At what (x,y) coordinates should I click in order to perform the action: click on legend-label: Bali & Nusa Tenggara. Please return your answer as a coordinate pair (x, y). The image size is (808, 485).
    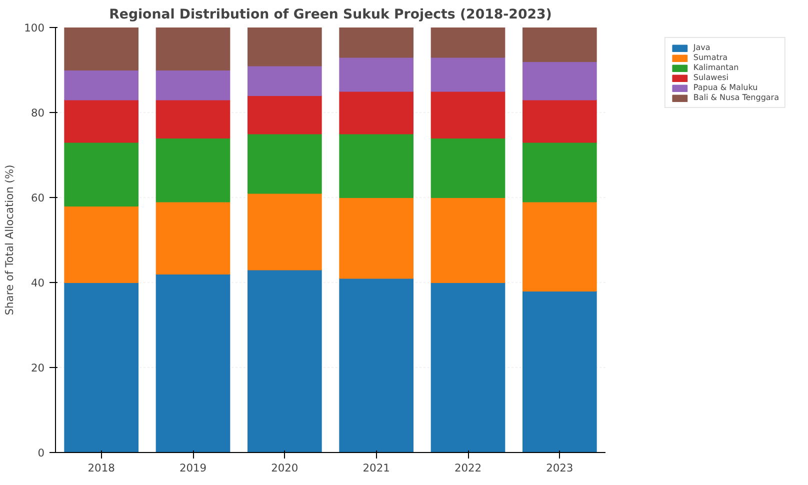
    Looking at the image, I should click on (736, 97).